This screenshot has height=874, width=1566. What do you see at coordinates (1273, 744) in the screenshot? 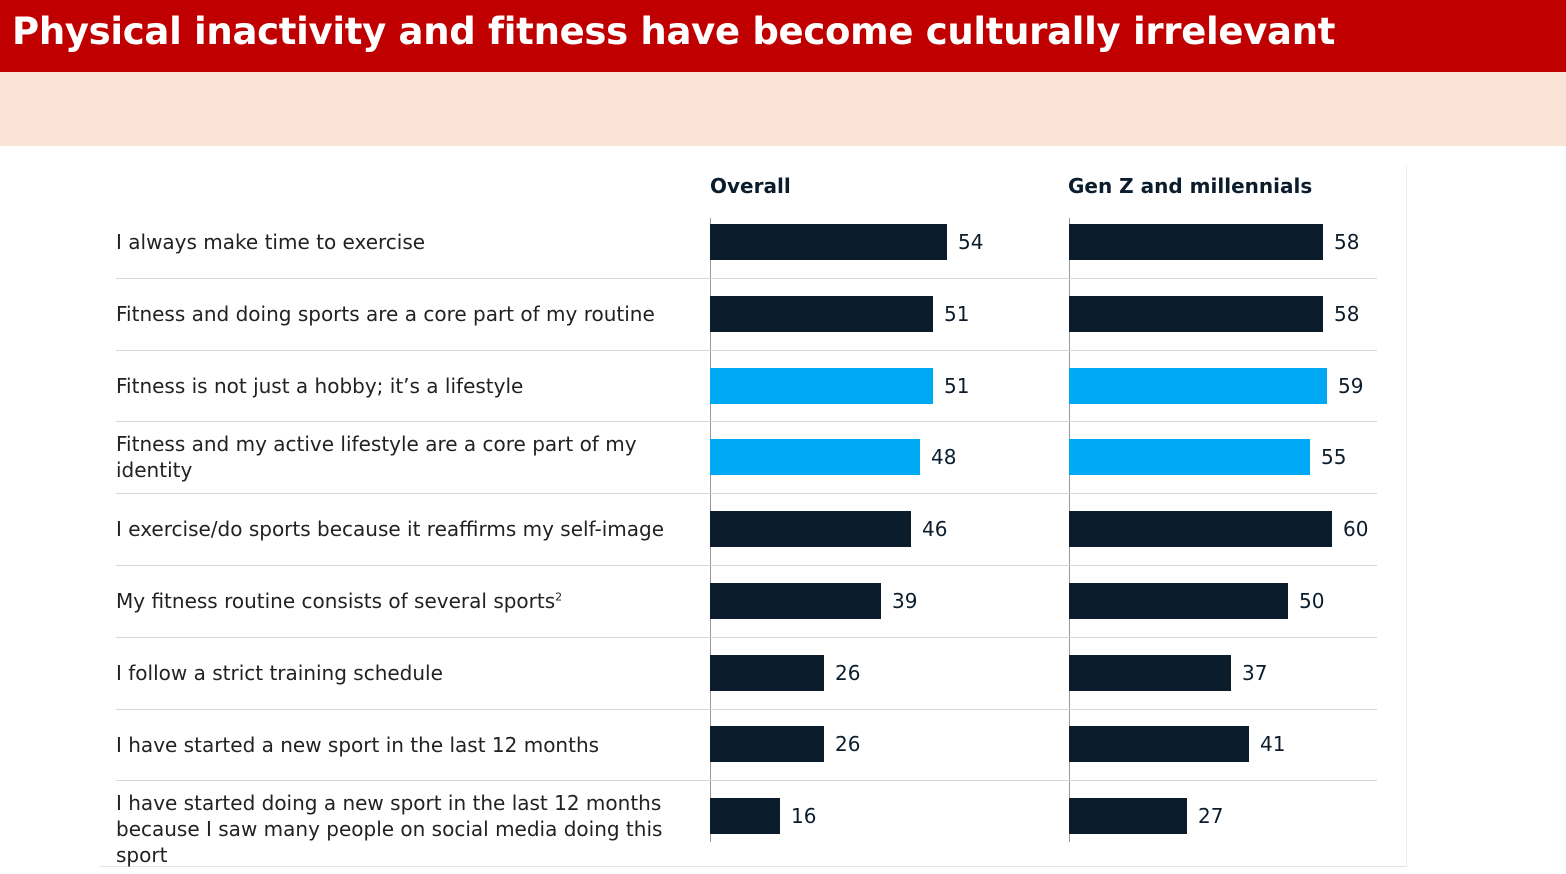
I see `bar-value-label: 41` at bounding box center [1273, 744].